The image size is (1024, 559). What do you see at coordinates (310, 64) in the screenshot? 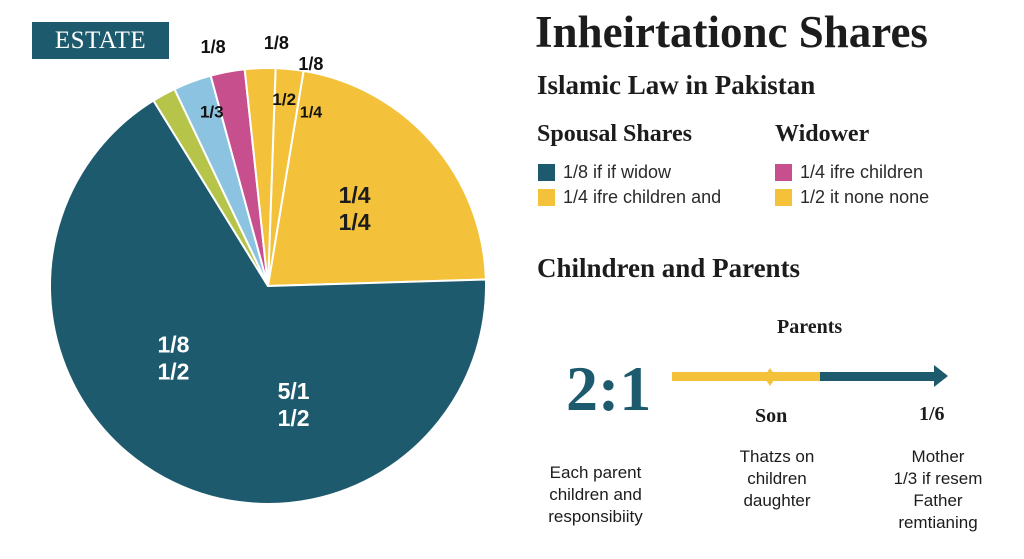
I see `slice-label-0-0: 1/8` at bounding box center [310, 64].